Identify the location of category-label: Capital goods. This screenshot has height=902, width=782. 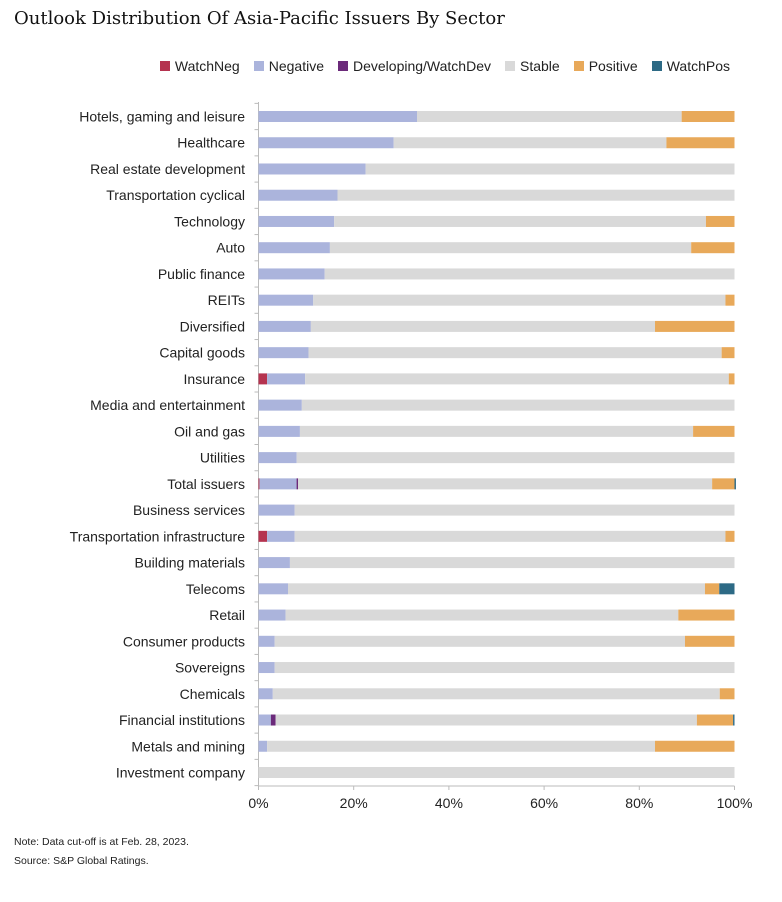
(202, 353).